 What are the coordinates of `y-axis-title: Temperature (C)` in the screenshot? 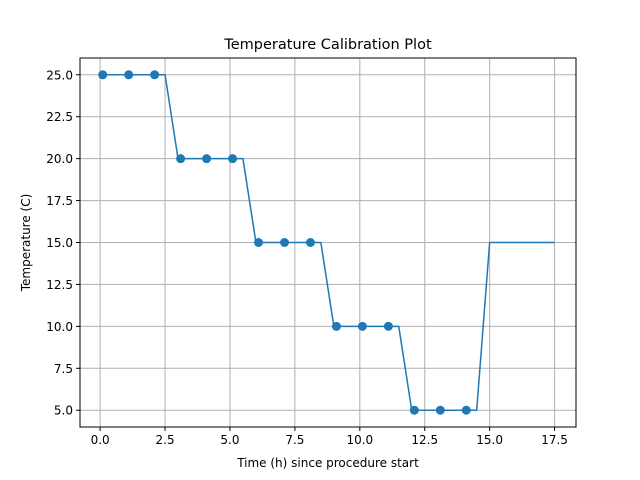 It's located at (26, 243).